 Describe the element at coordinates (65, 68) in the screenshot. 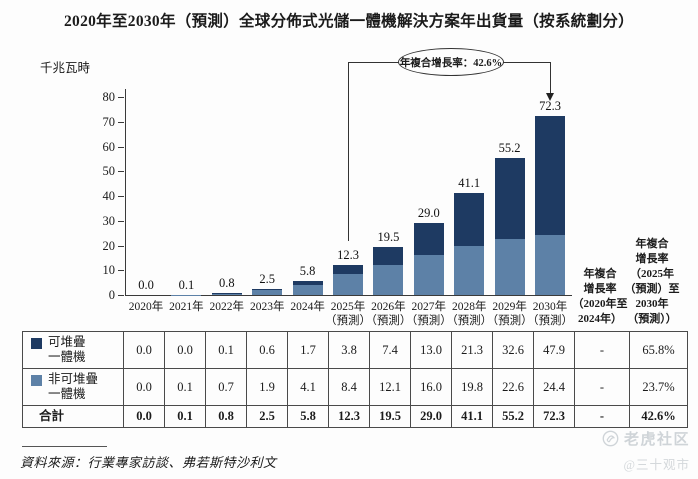

I see `y-axis-unit-label: 千兆瓦時` at that location.